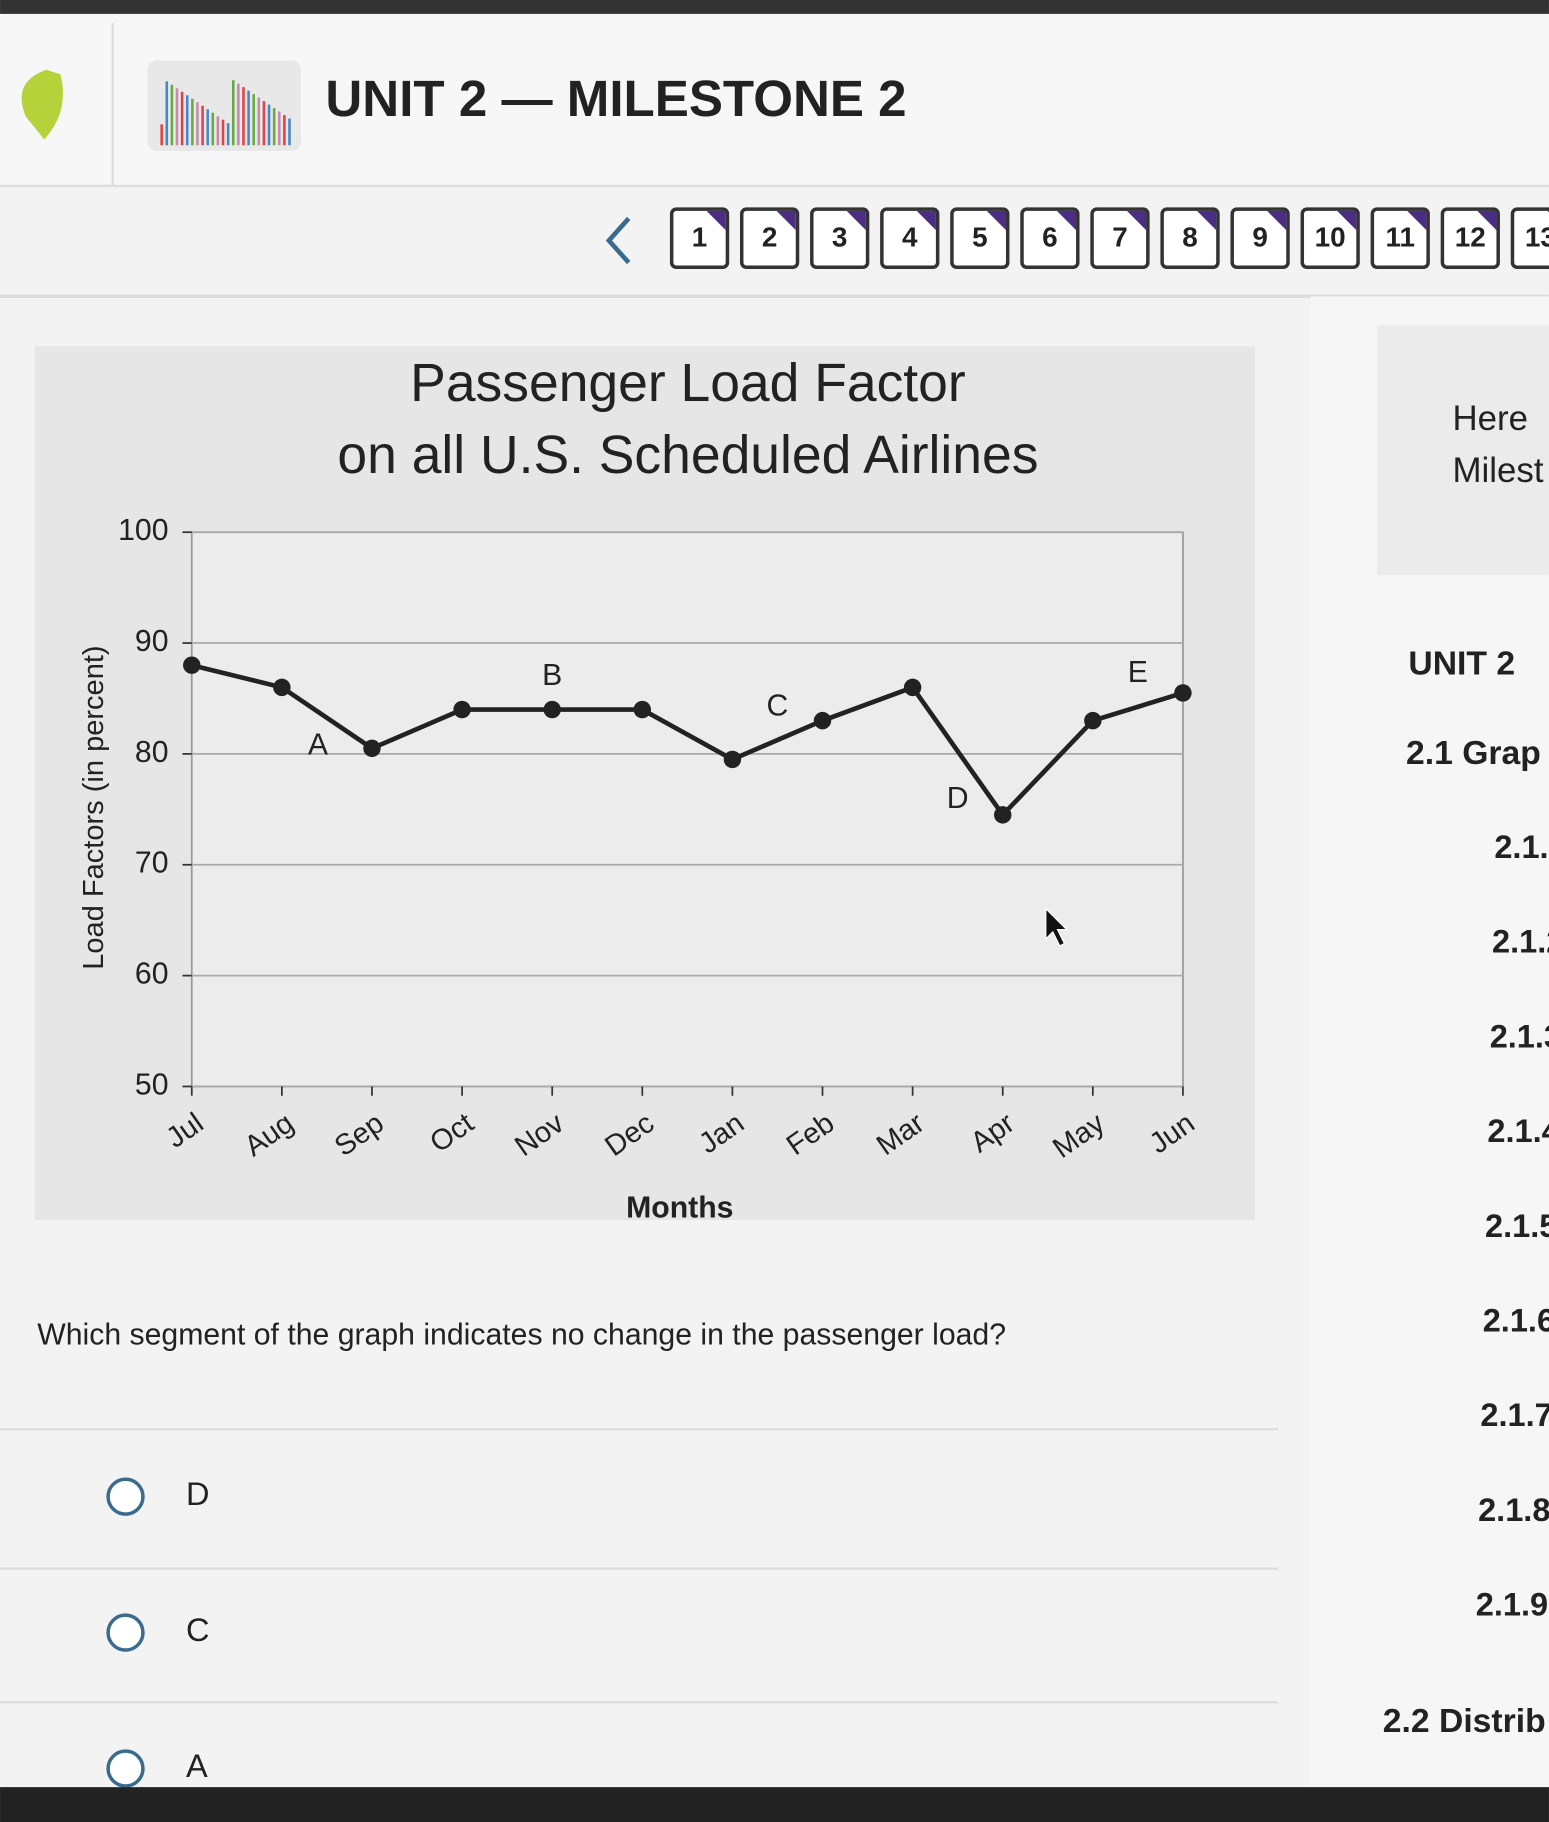 Image resolution: width=1549 pixels, height=1822 pixels. Describe the element at coordinates (778, 705) in the screenshot. I see `segment-label: C` at that location.